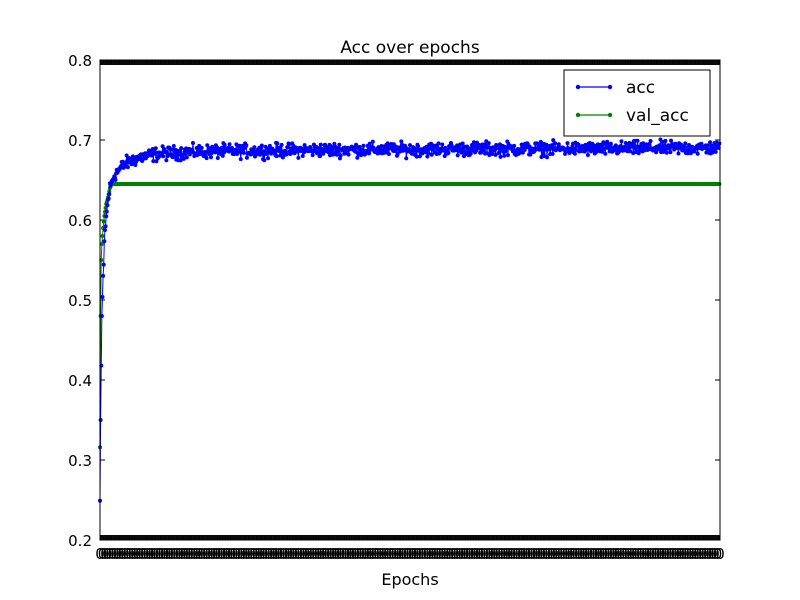 This screenshot has width=800, height=600. Describe the element at coordinates (80, 461) in the screenshot. I see `y-tick-label: 0.3` at that location.